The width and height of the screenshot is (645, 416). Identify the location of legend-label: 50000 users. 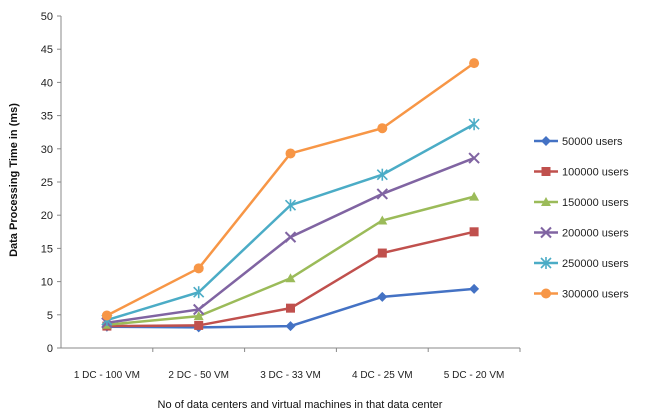
(592, 142).